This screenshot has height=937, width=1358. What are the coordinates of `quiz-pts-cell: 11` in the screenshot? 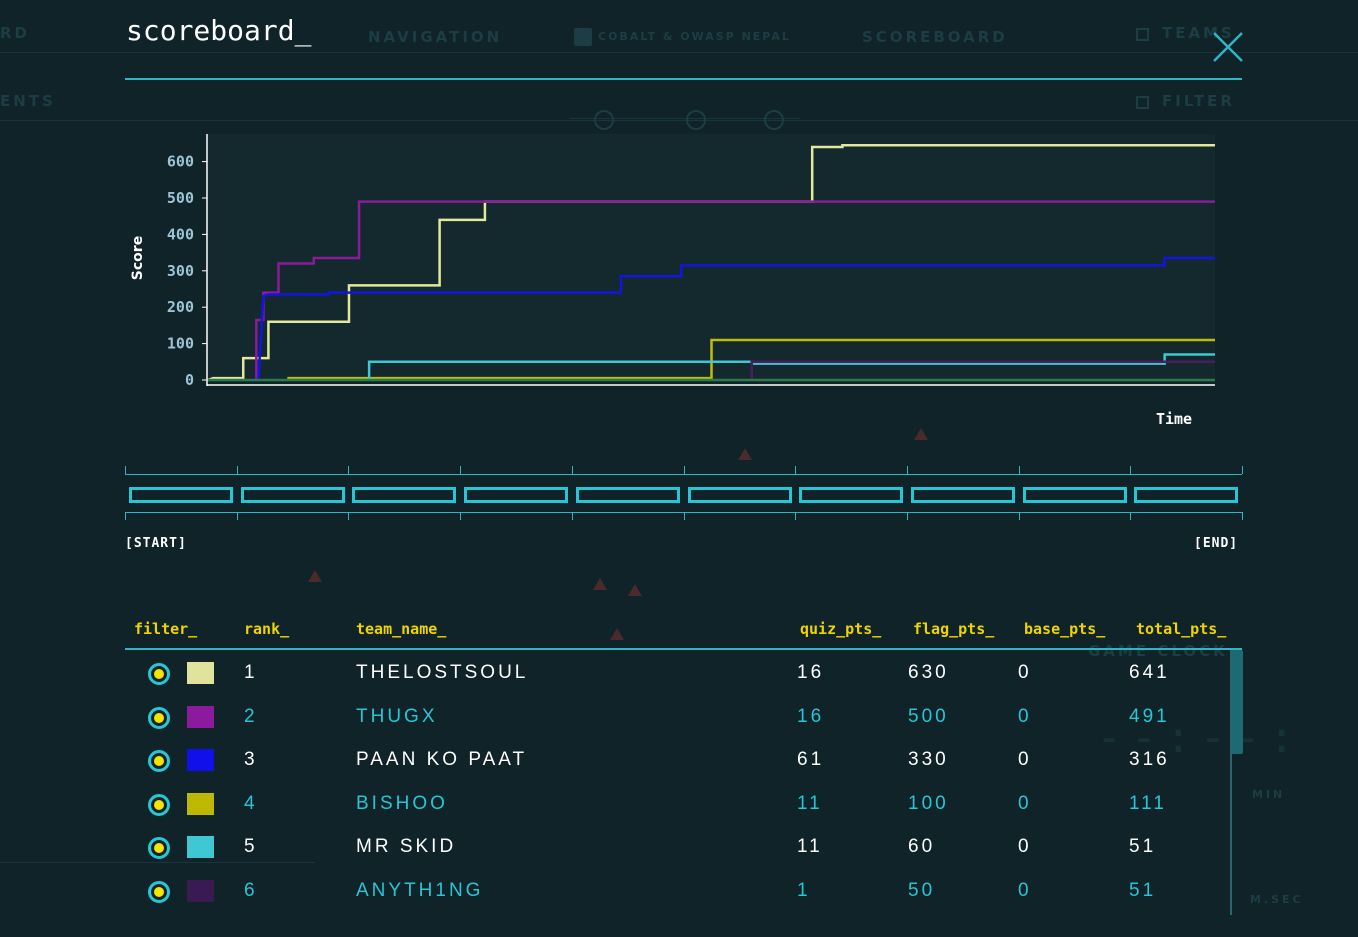 It's located at (810, 847).